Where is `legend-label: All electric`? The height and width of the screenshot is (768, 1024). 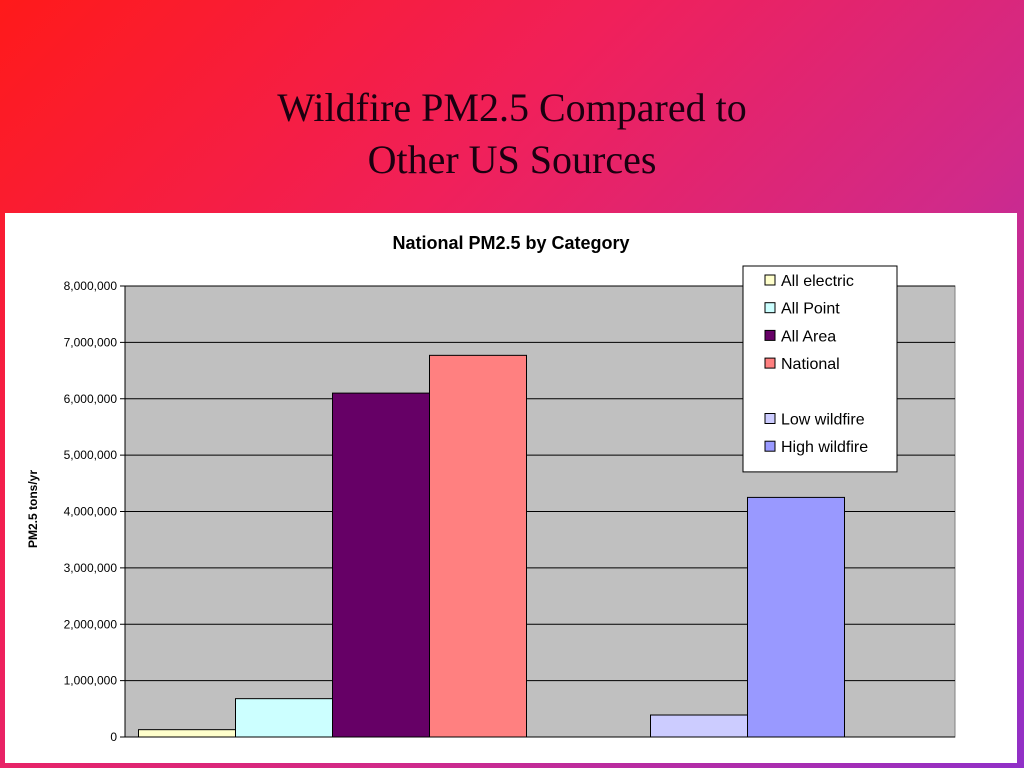
legend-label: All electric is located at coordinates (817, 281).